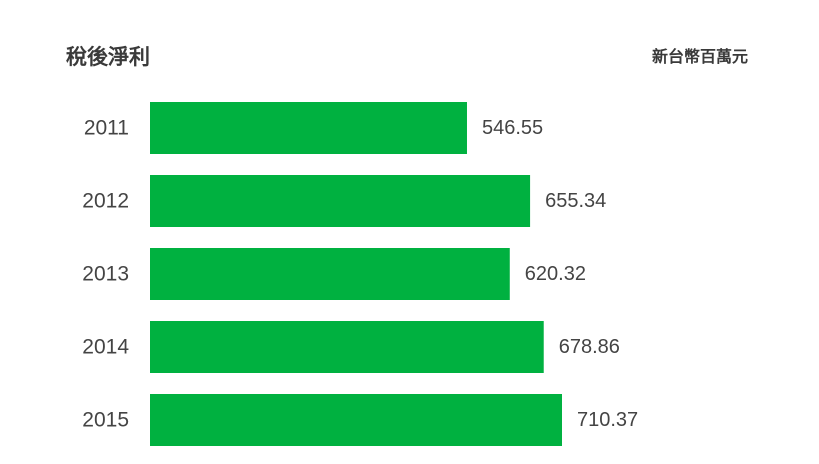 The height and width of the screenshot is (464, 819). Describe the element at coordinates (330, 274) in the screenshot. I see `bar-2013` at that location.